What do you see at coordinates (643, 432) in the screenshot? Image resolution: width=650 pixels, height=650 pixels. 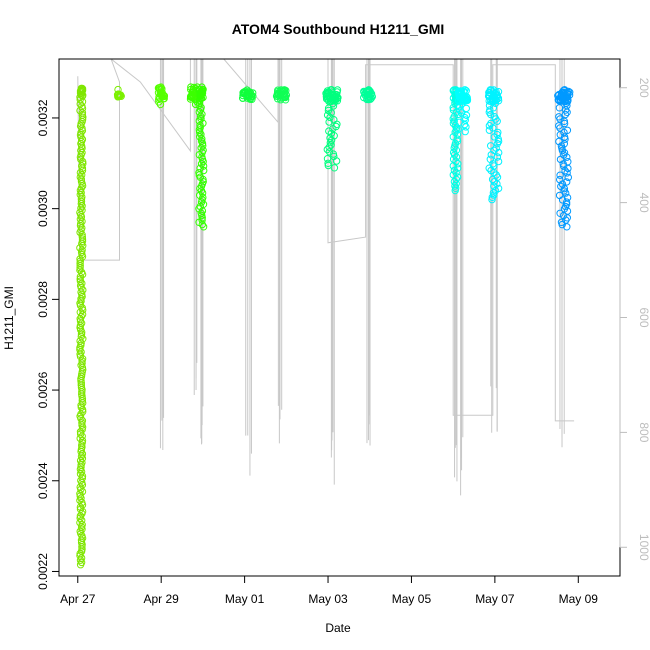 I see `right-tick-label: 800` at bounding box center [643, 432].